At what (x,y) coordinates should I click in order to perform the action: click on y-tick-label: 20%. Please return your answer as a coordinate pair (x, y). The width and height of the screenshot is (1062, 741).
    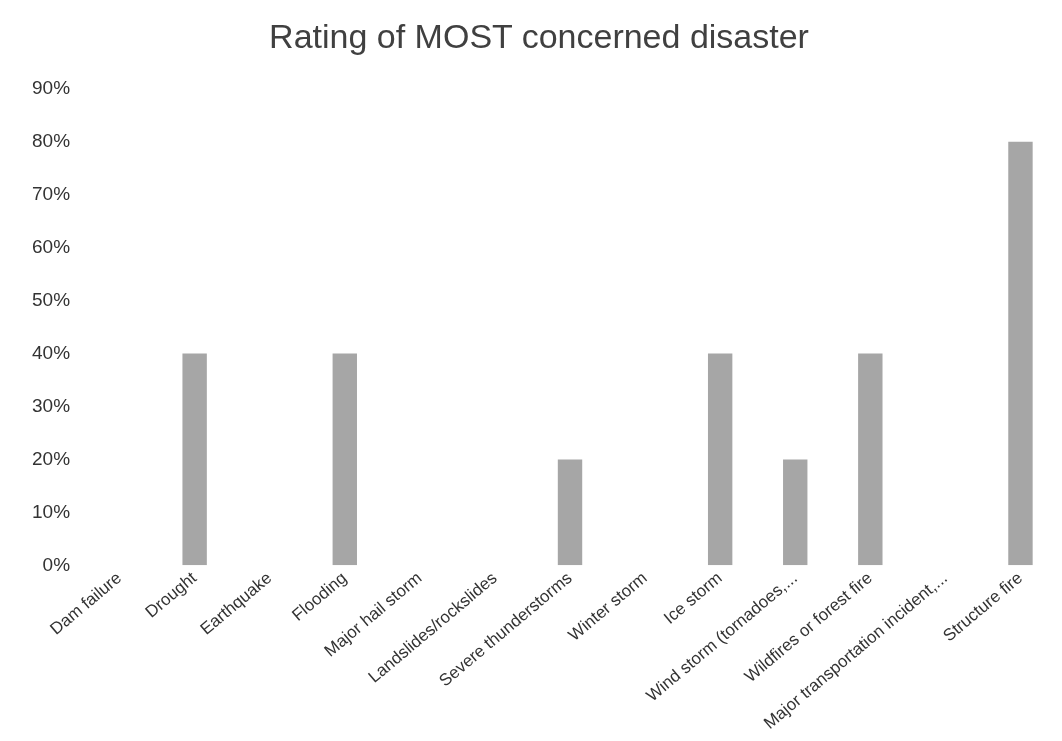
    Looking at the image, I should click on (51, 458).